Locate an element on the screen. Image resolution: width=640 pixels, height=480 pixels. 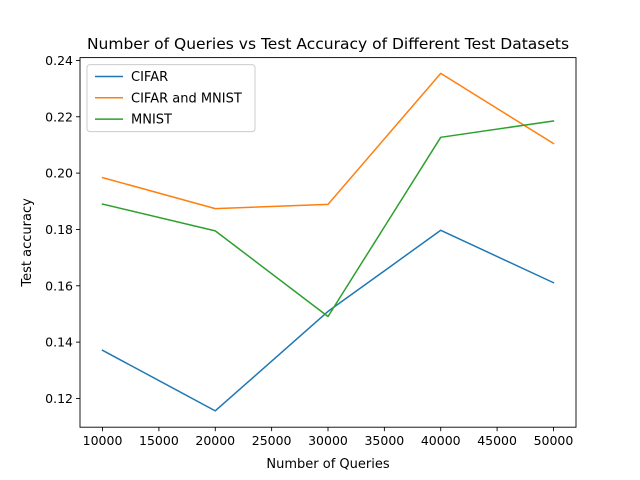
x-tick-label: 45000 is located at coordinates (497, 440).